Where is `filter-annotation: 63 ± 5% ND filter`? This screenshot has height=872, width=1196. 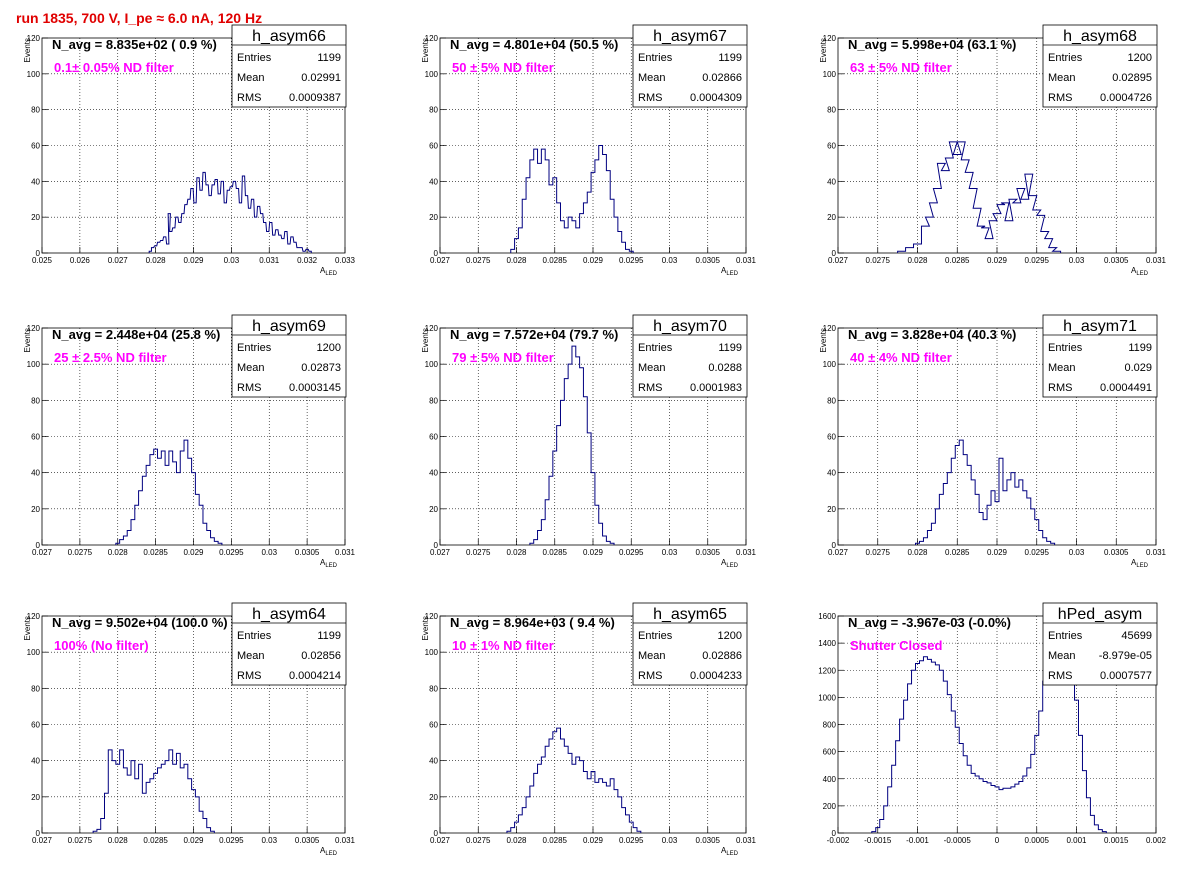 filter-annotation: 63 ± 5% ND filter is located at coordinates (901, 67).